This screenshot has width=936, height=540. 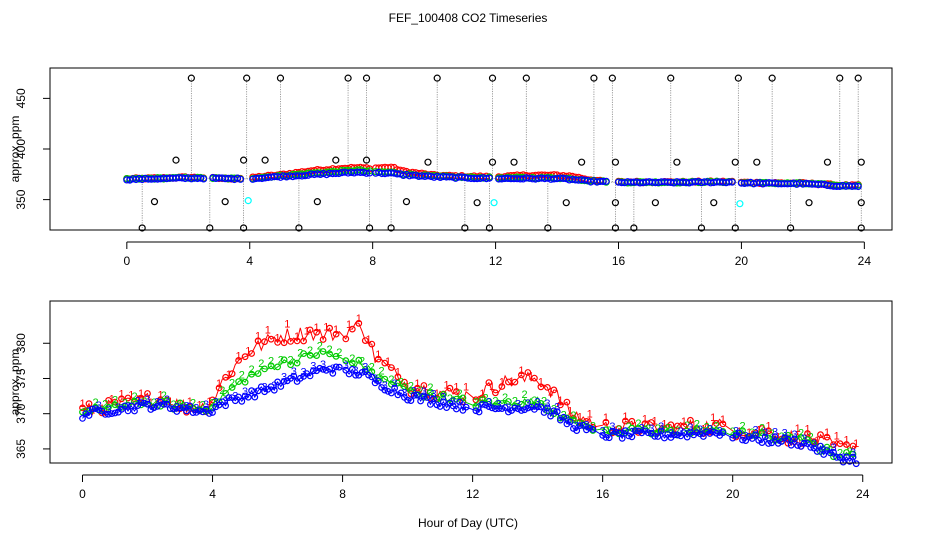 I want to click on top-cal-low-point, so click(x=391, y=228).